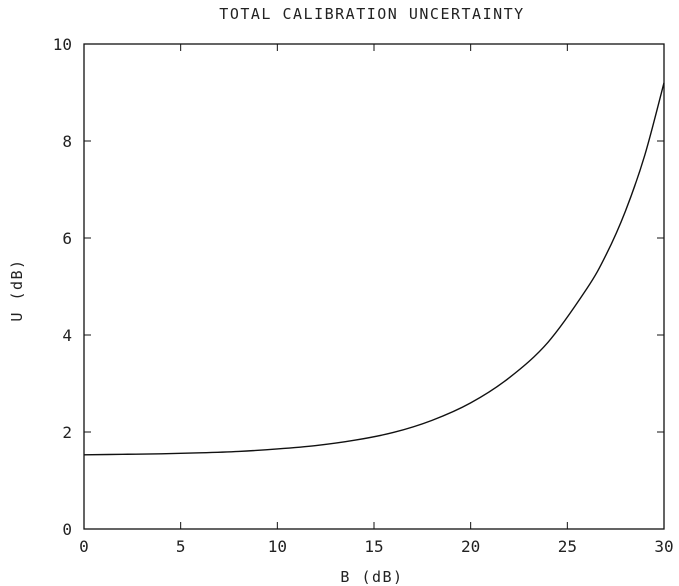  I want to click on y-tick-label: 0, so click(67, 529).